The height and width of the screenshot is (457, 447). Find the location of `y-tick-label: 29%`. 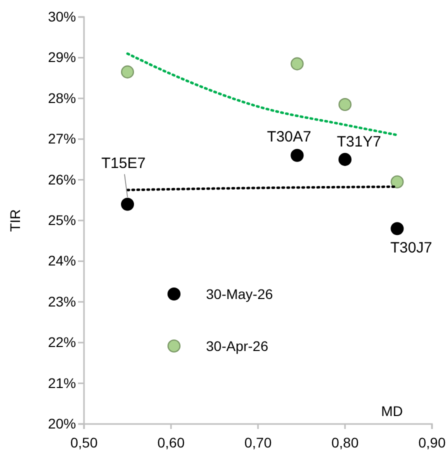

y-tick-label: 29% is located at coordinates (62, 57).